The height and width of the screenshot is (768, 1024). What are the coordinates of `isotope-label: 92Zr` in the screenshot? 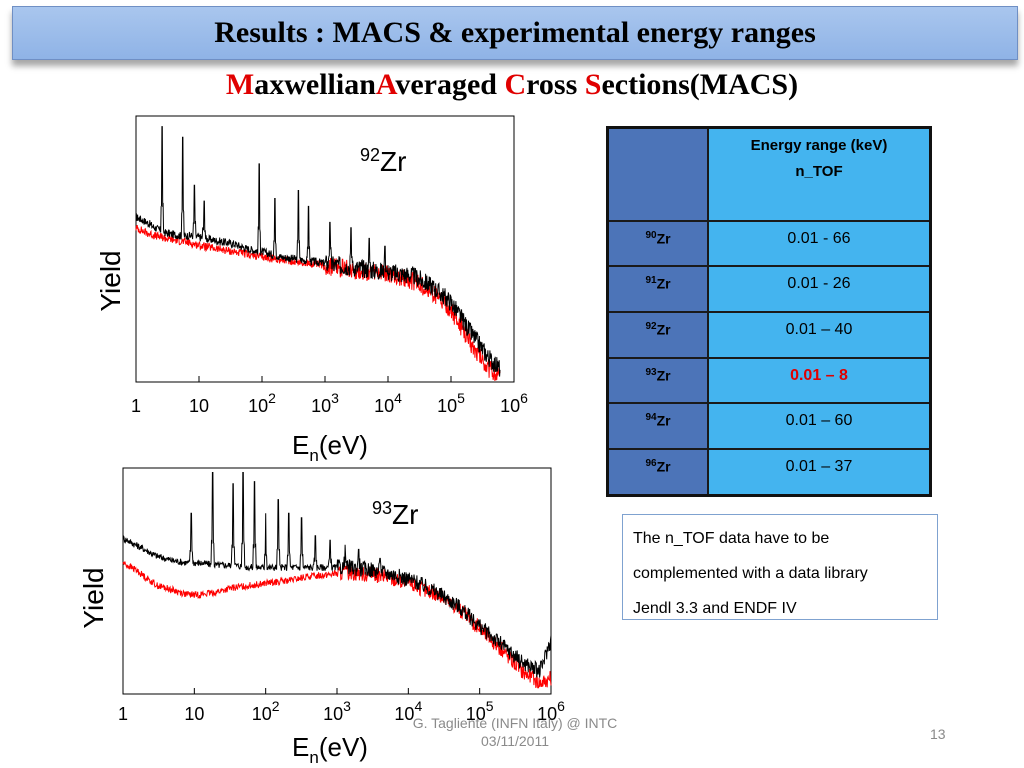 It's located at (383, 161).